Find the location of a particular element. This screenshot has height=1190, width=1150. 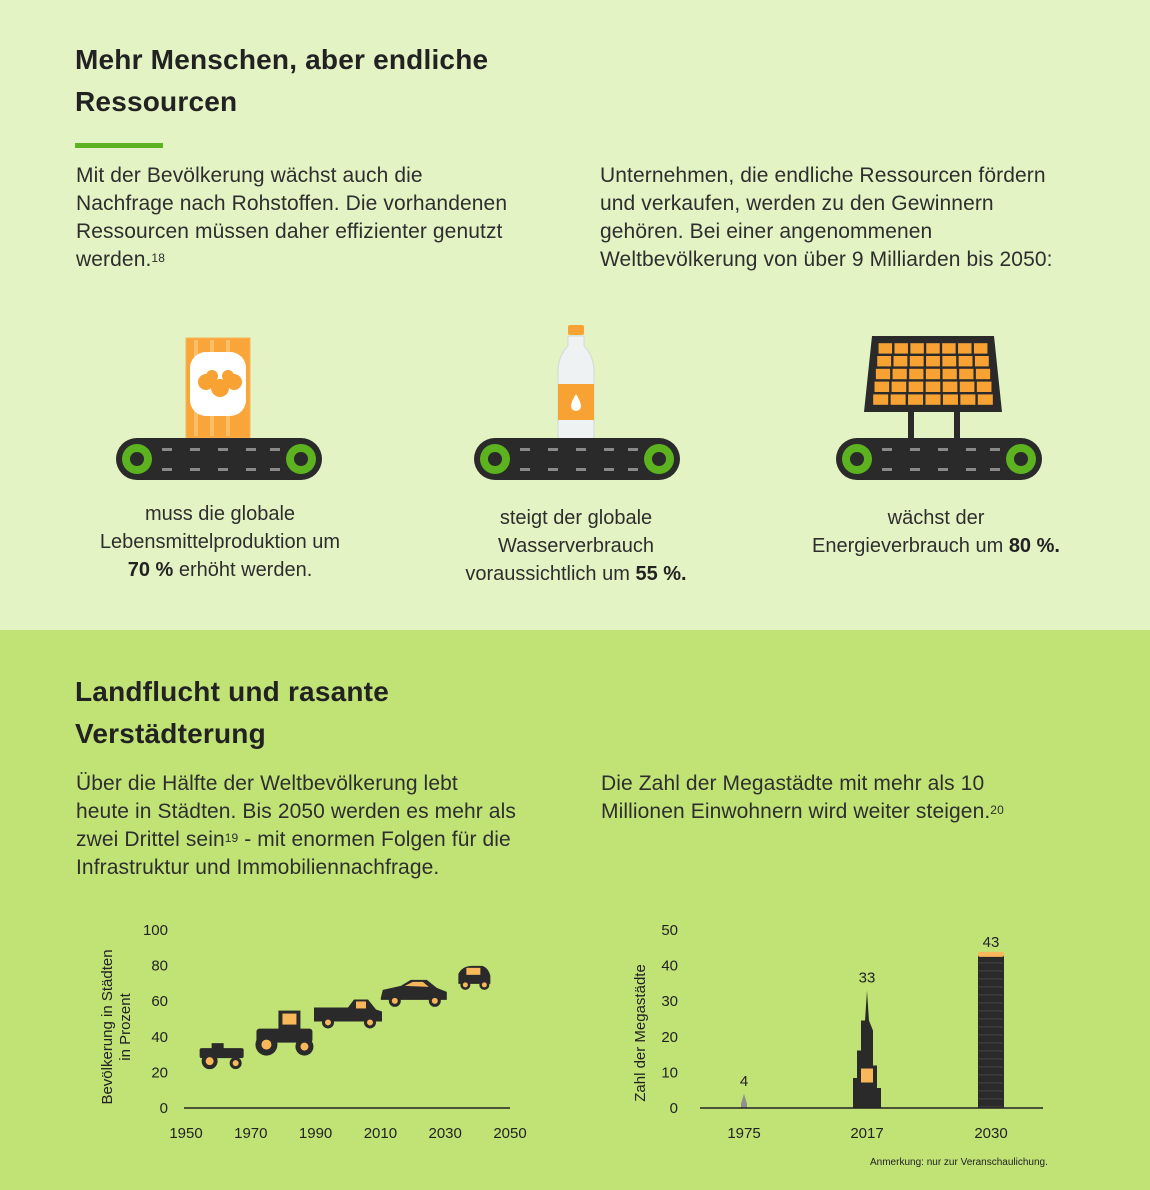

food-can-icon is located at coordinates (218, 388).